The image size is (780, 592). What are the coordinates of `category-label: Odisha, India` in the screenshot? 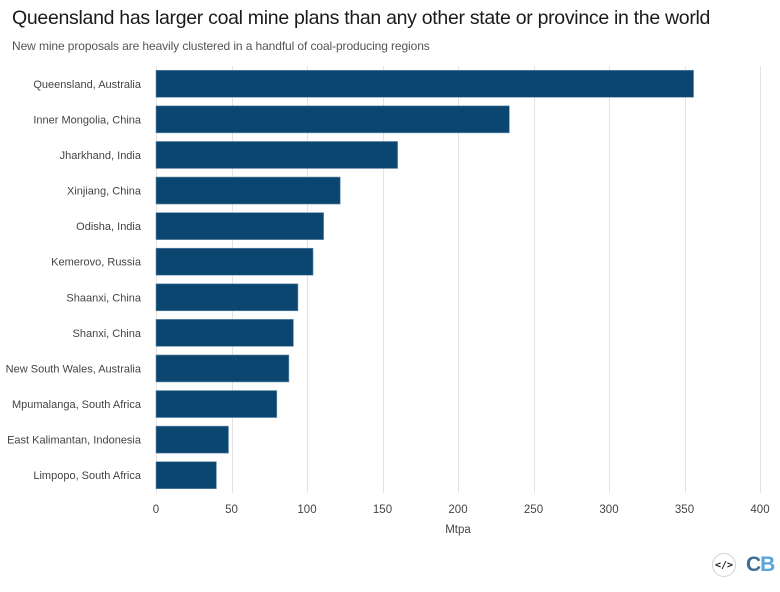 It's located at (109, 227).